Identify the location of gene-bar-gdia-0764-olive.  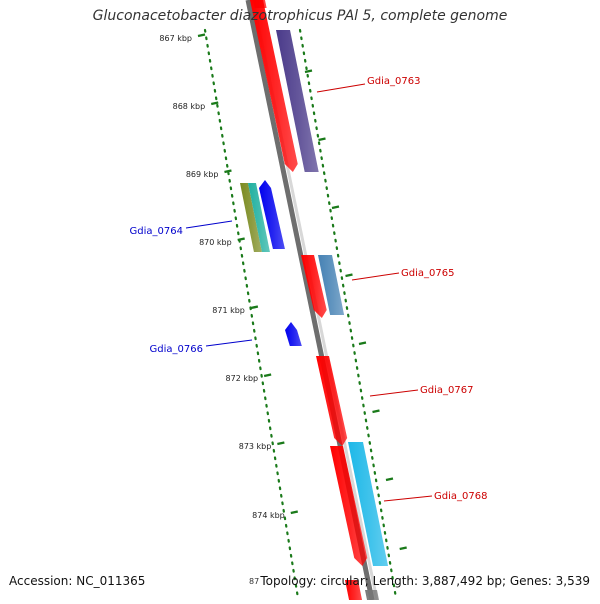
(251, 217).